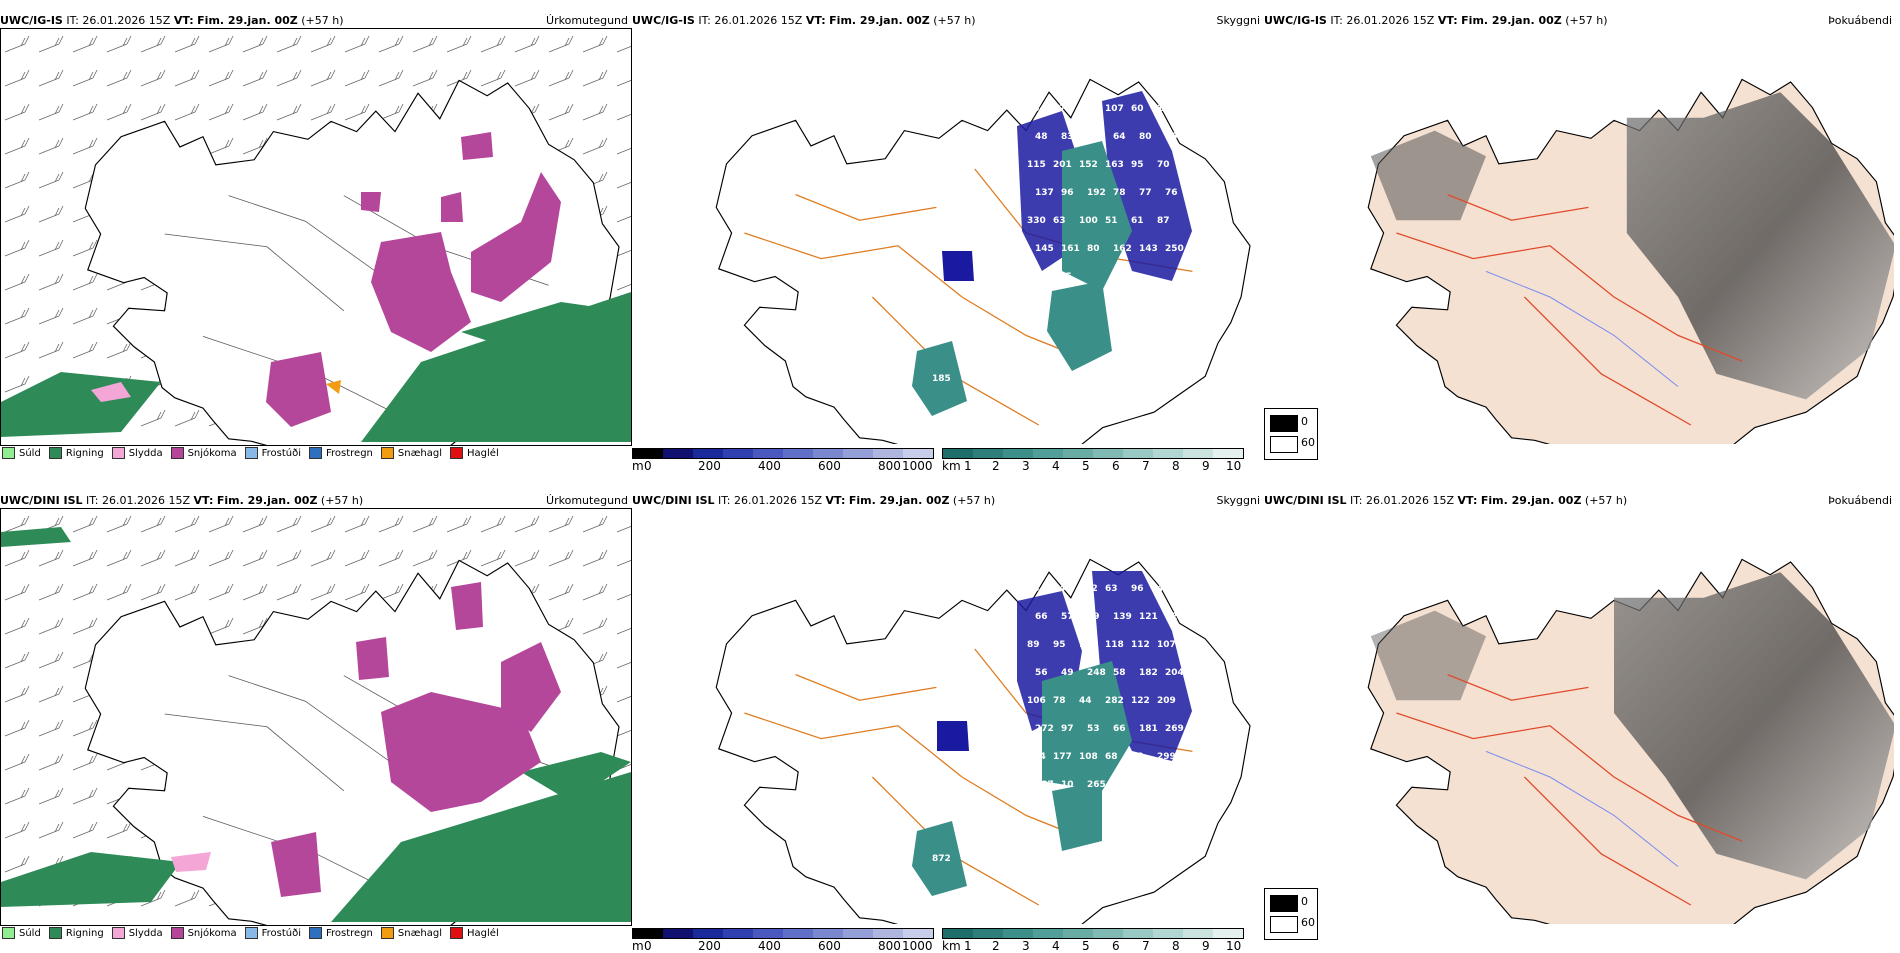 This screenshot has height=953, width=1900. I want to click on legend-label: Slydda, so click(145, 933).